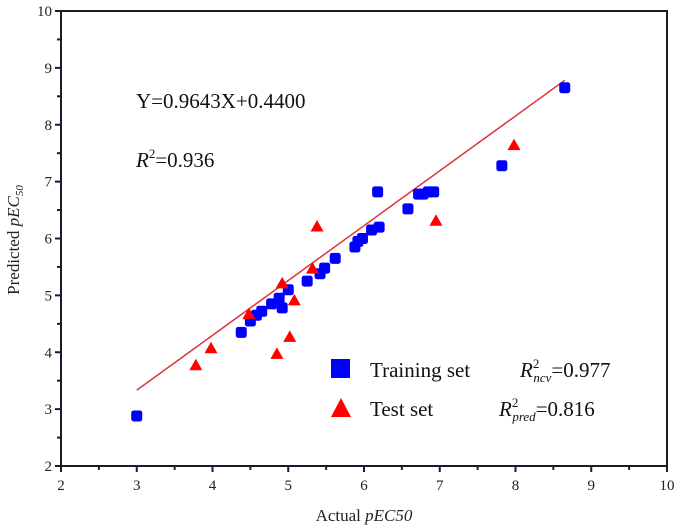 Image resolution: width=685 pixels, height=528 pixels. Describe the element at coordinates (592, 486) in the screenshot. I see `x-tick-label: 9` at that location.